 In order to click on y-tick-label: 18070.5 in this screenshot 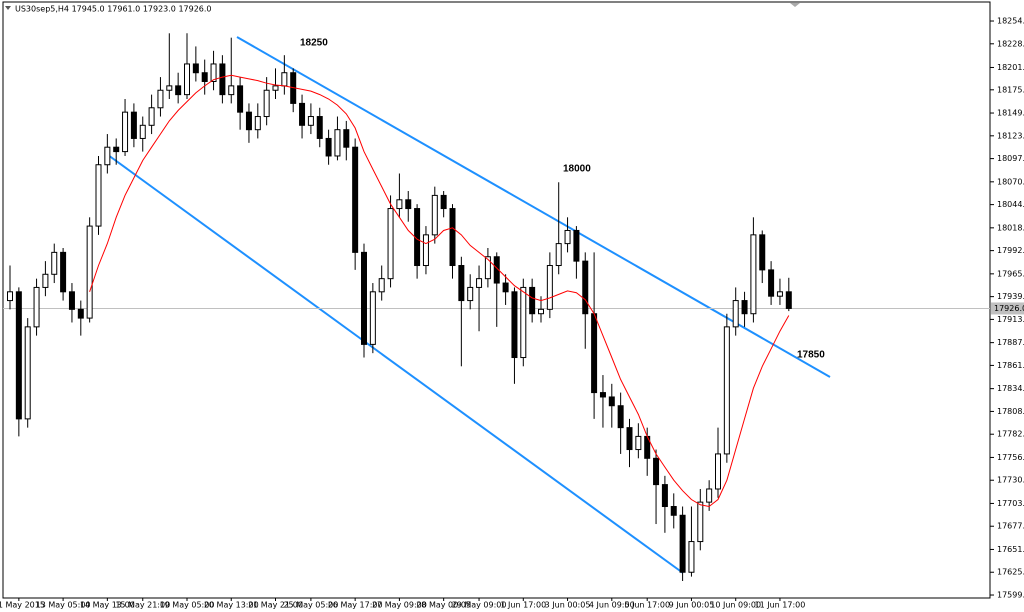, I will do `click(1010, 181)`.